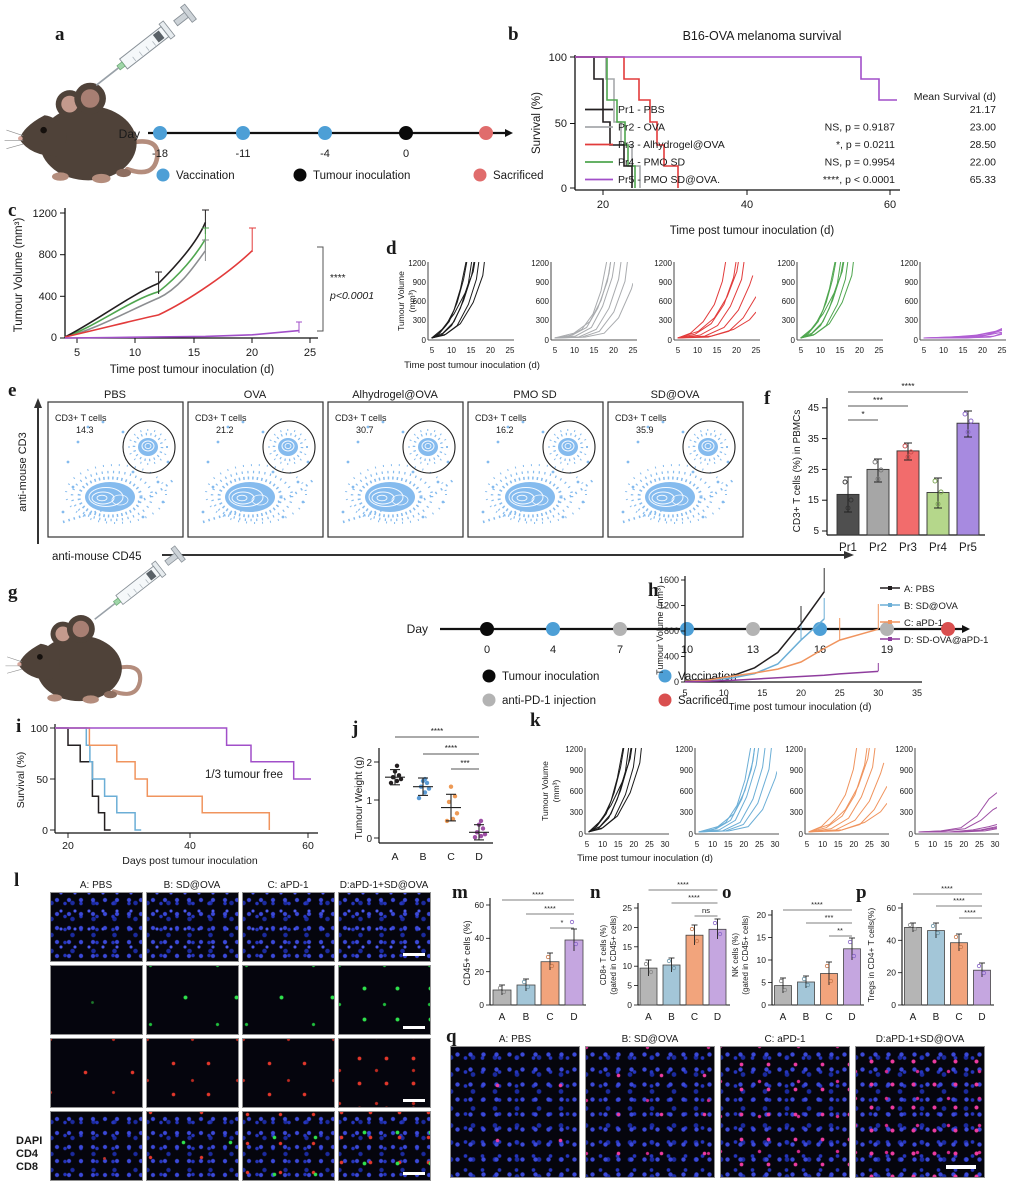 The height and width of the screenshot is (1194, 1014). What do you see at coordinates (919, 589) in the screenshot?
I see `legend-label: A: PBS` at bounding box center [919, 589].